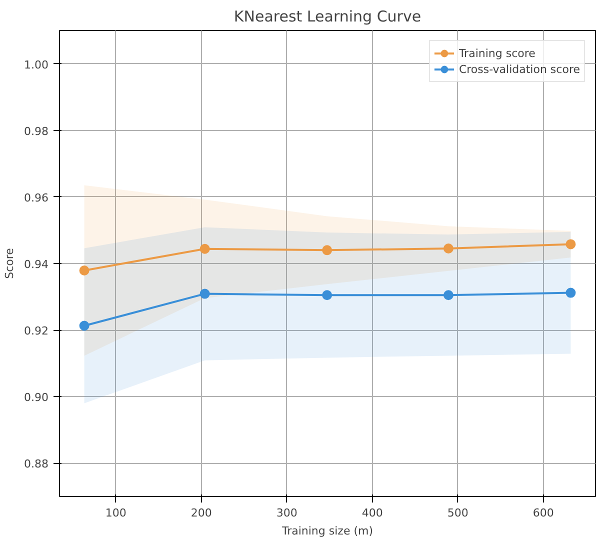  Describe the element at coordinates (36, 331) in the screenshot. I see `y-tick-label: 0.92` at that location.